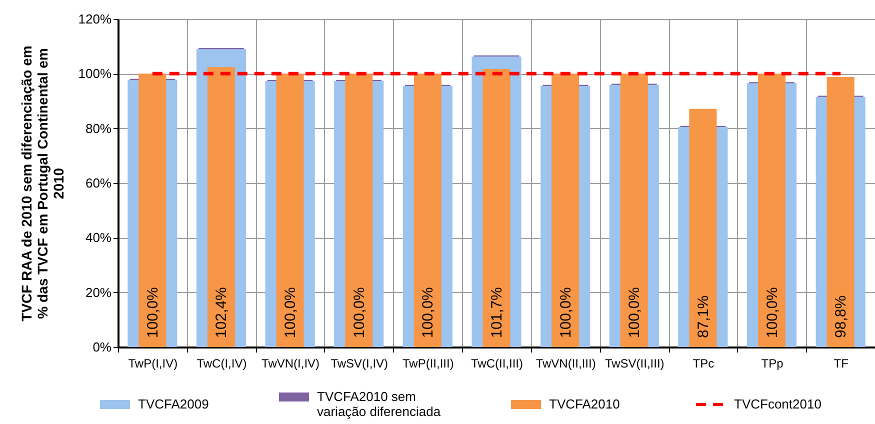 This screenshot has height=424, width=875. What do you see at coordinates (102, 347) in the screenshot?
I see `y-tick-label: 0%` at bounding box center [102, 347].